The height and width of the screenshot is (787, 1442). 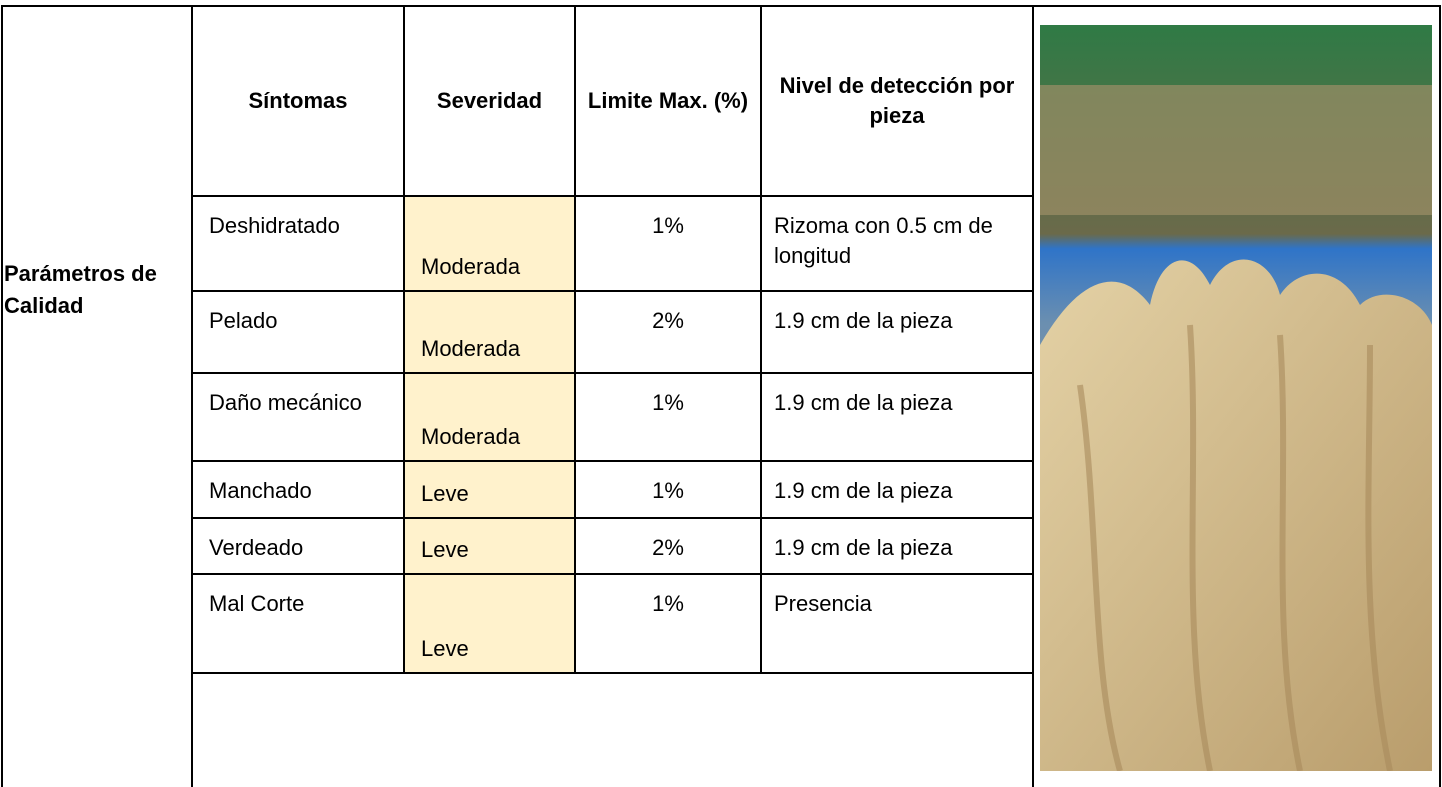 I want to click on column-header: Limite Max. (%), so click(x=668, y=100).